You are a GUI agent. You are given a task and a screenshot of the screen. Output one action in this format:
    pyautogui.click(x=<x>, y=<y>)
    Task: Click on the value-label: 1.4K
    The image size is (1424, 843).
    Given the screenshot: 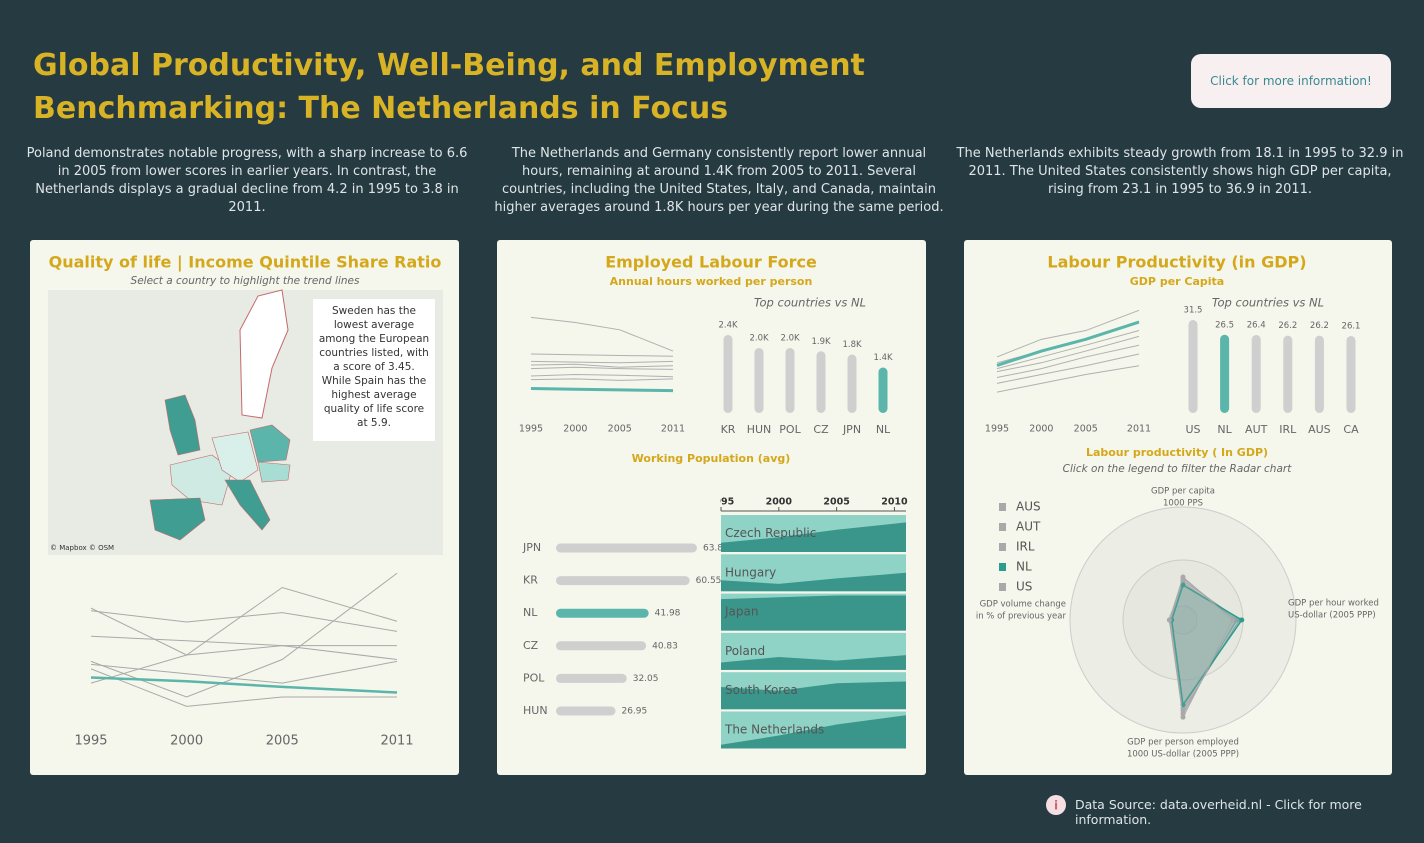 What is the action you would take?
    pyautogui.click(x=883, y=358)
    